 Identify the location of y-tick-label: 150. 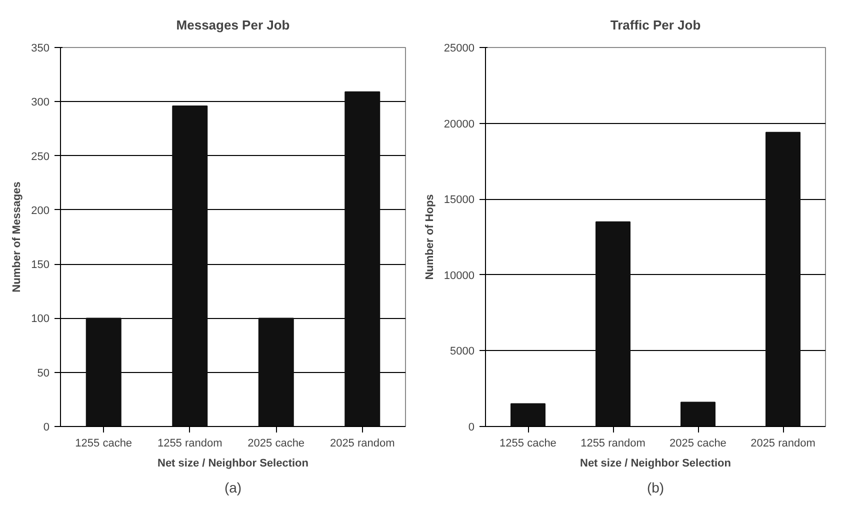
(40, 265).